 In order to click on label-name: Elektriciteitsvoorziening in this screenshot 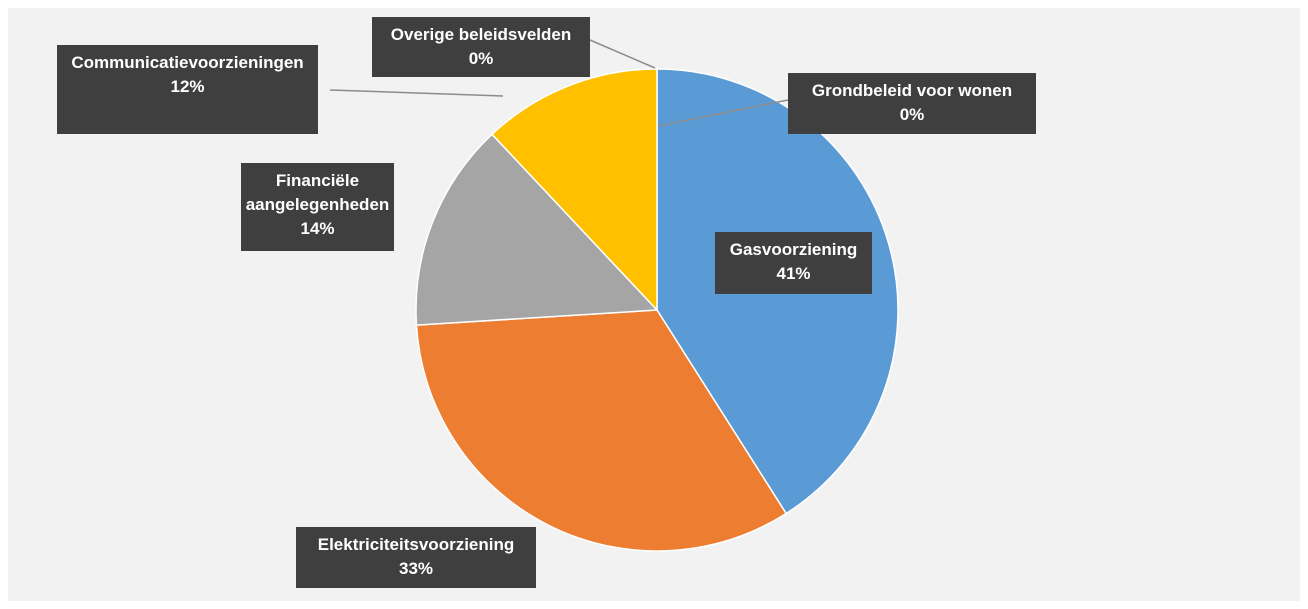, I will do `click(416, 544)`.